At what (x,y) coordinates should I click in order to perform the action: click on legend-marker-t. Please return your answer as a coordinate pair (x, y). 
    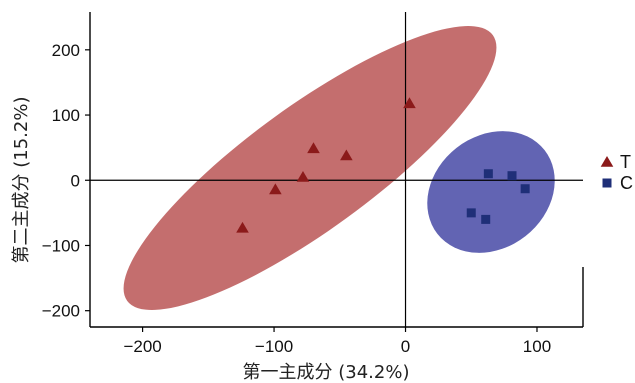
    Looking at the image, I should click on (607, 161).